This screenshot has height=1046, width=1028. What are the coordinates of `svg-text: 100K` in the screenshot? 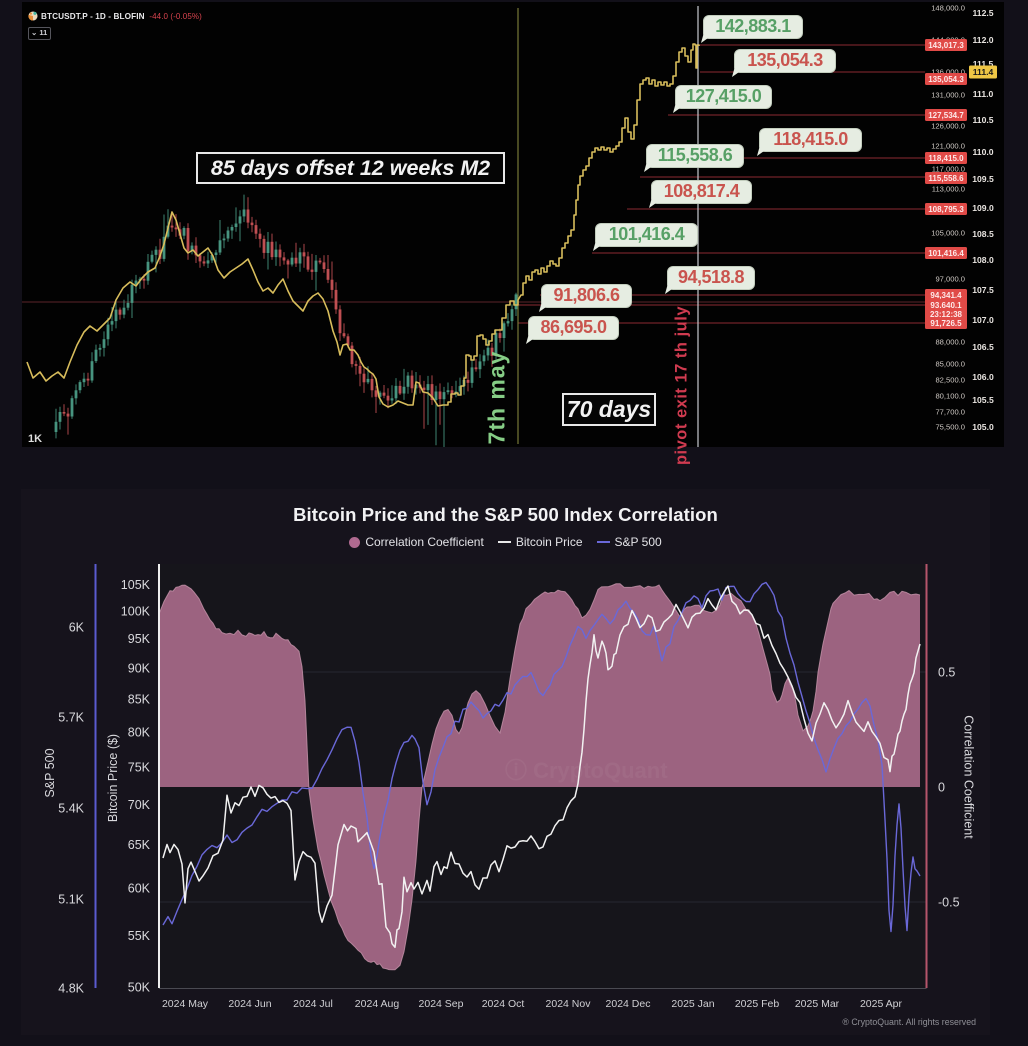 It's located at (136, 612).